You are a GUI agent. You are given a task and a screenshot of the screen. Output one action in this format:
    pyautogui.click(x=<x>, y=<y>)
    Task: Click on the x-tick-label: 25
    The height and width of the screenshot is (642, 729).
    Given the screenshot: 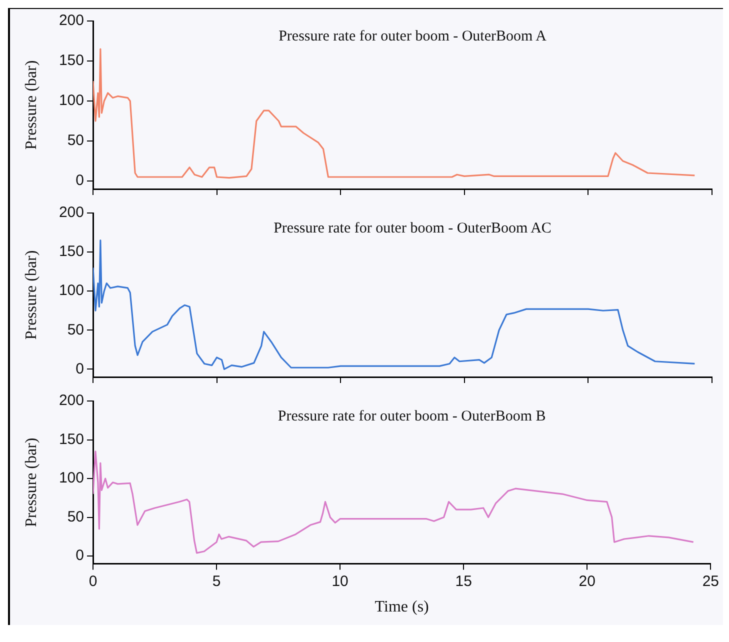 What is the action you would take?
    pyautogui.click(x=710, y=581)
    